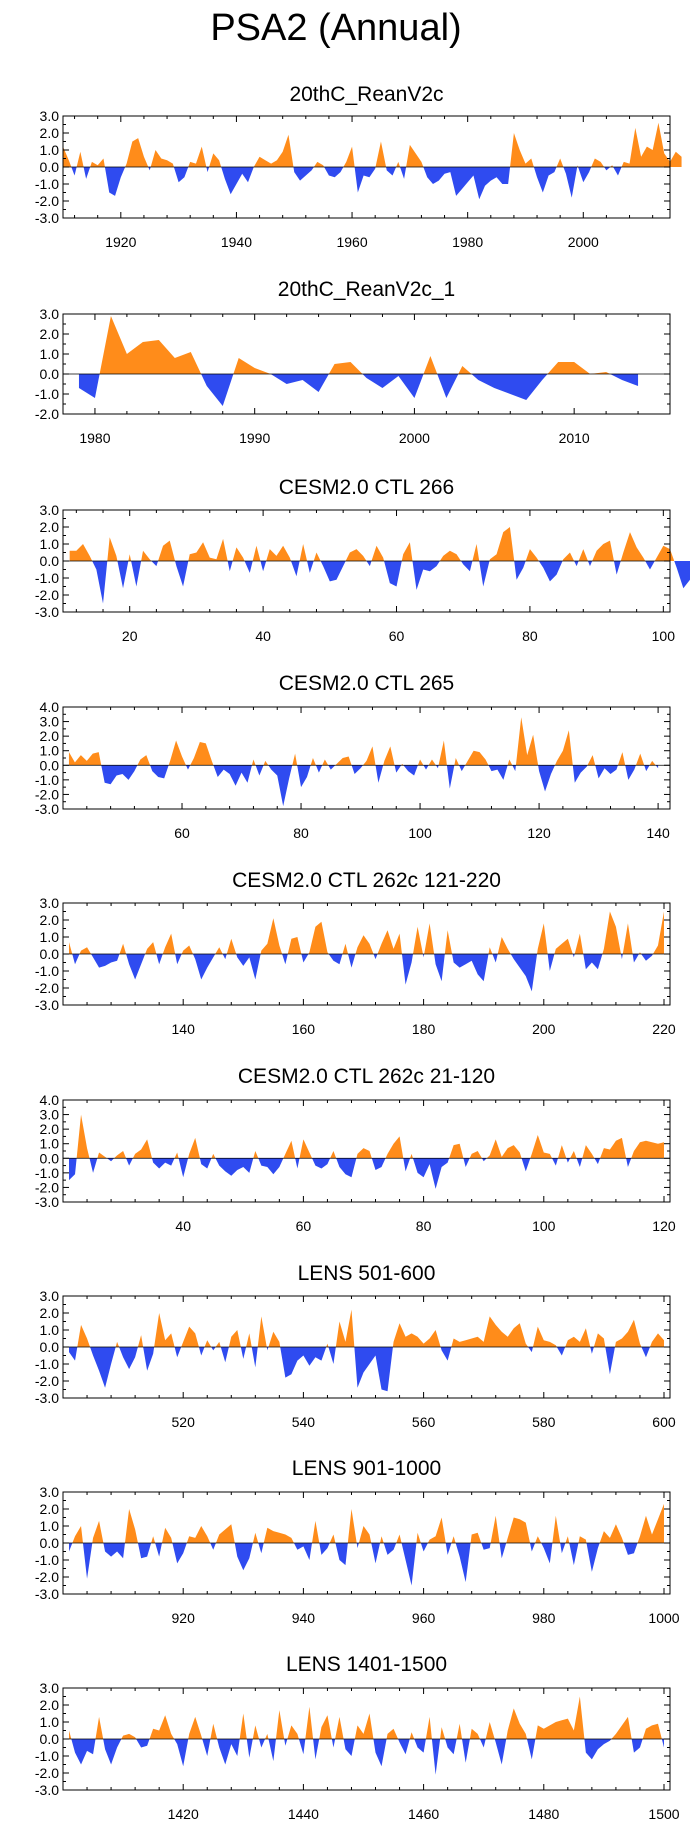  What do you see at coordinates (397, 636) in the screenshot?
I see `x-tick-label: 60` at bounding box center [397, 636].